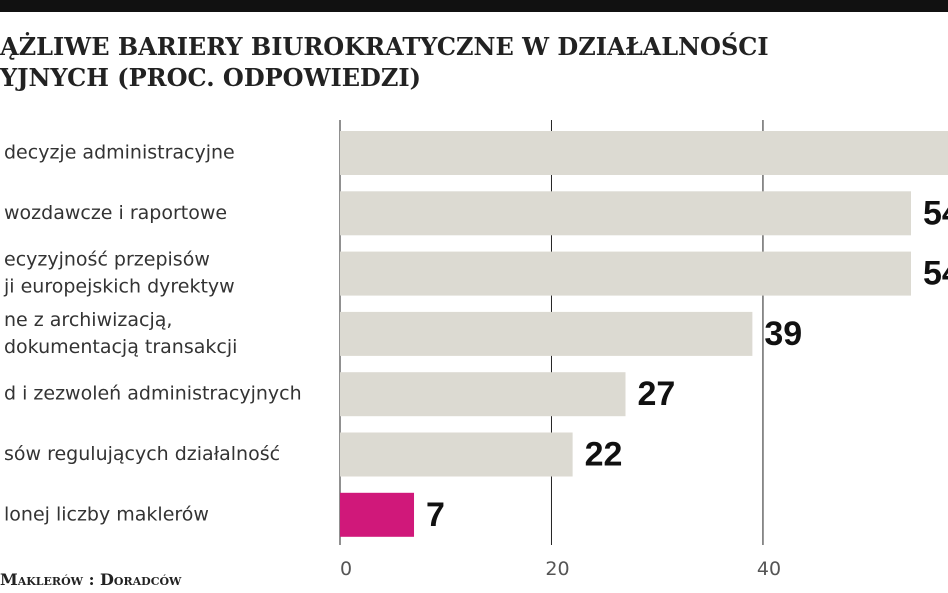 The width and height of the screenshot is (948, 593). Describe the element at coordinates (783, 334) in the screenshot. I see `value-label: 39` at that location.